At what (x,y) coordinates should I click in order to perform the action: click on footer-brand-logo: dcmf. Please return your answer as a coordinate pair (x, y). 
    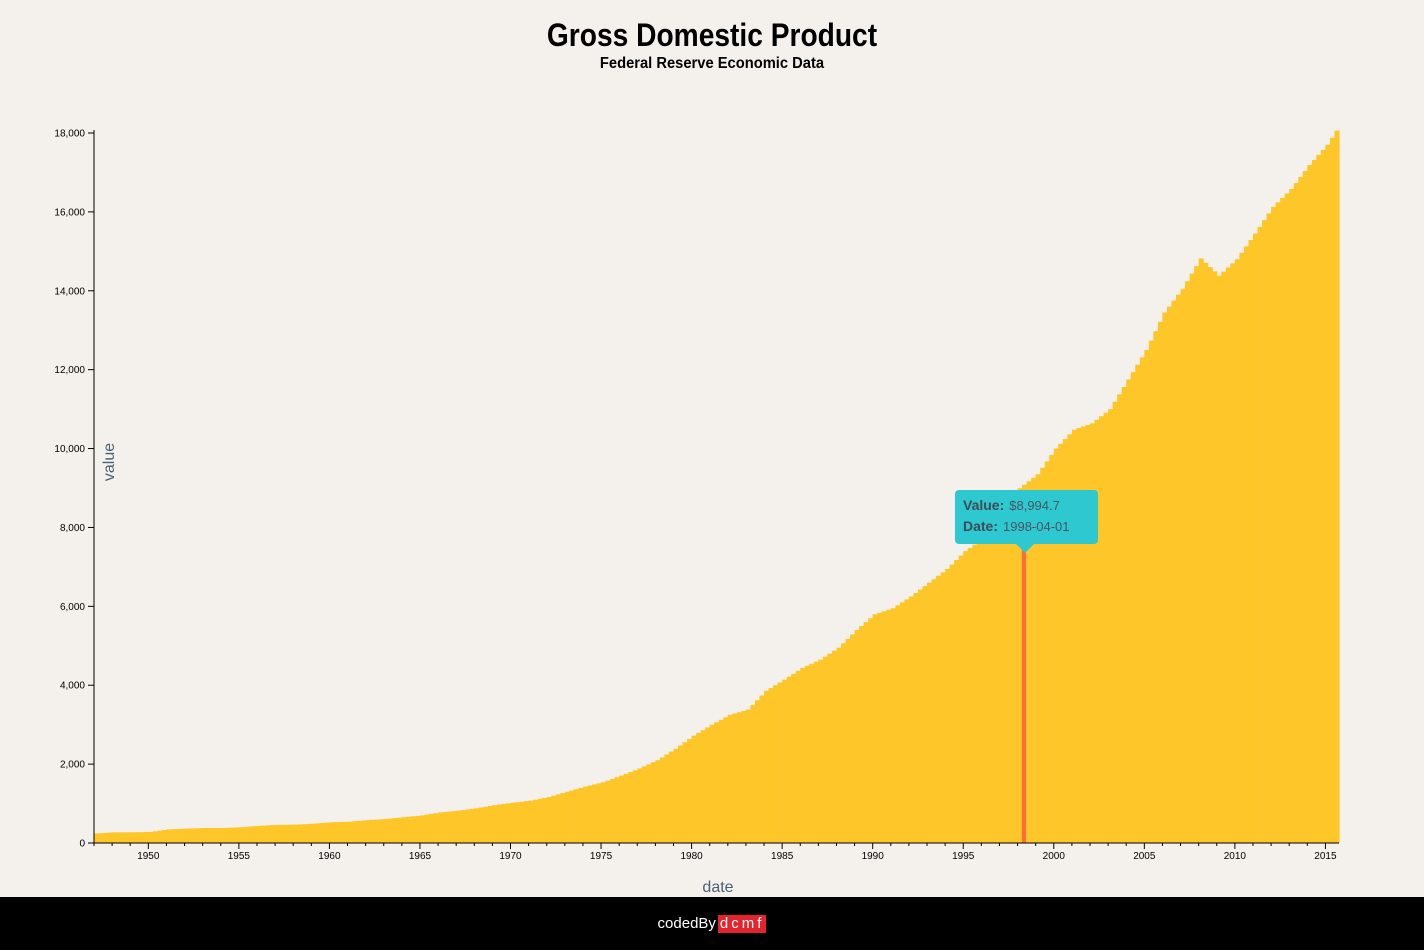
    Looking at the image, I should click on (742, 923).